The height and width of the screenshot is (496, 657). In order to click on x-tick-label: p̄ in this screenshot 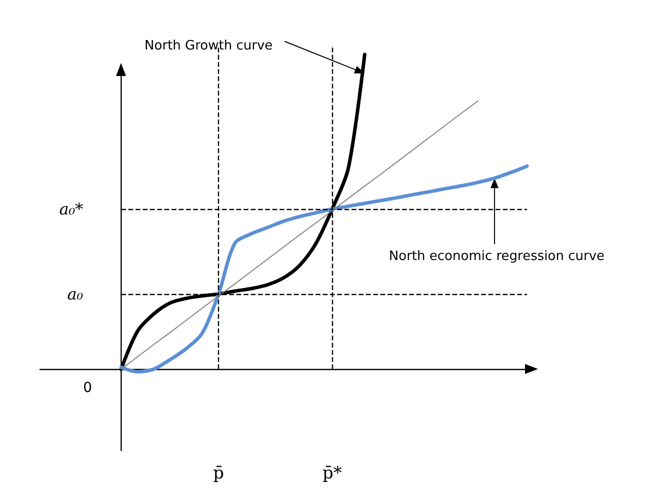, I will do `click(218, 474)`.